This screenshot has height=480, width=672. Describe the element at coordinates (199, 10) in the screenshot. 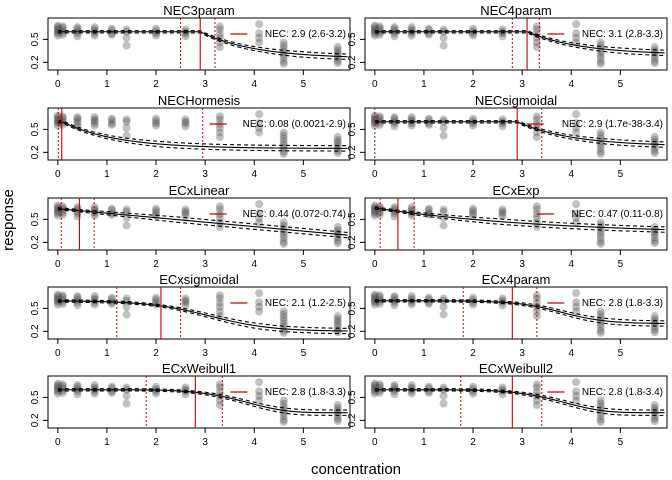

I see `panel-title: NEC3param` at that location.